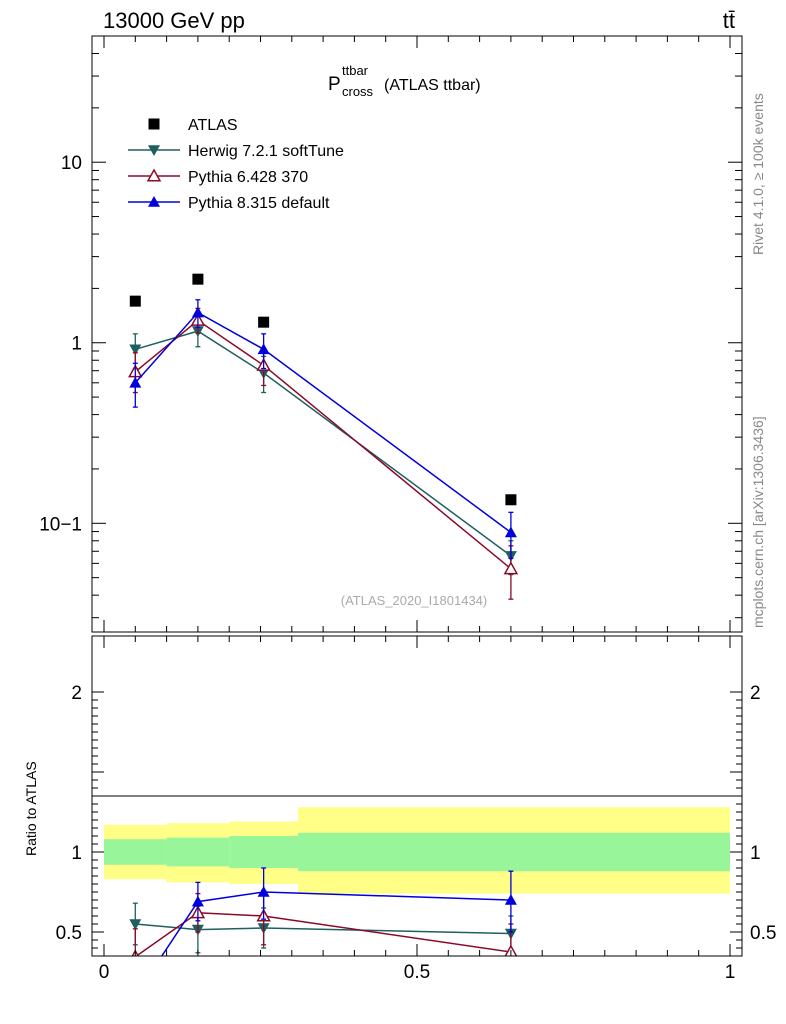 This screenshot has height=1024, width=786. I want to click on main-herwig-7-2-1-softtune-line, so click(323, 443).